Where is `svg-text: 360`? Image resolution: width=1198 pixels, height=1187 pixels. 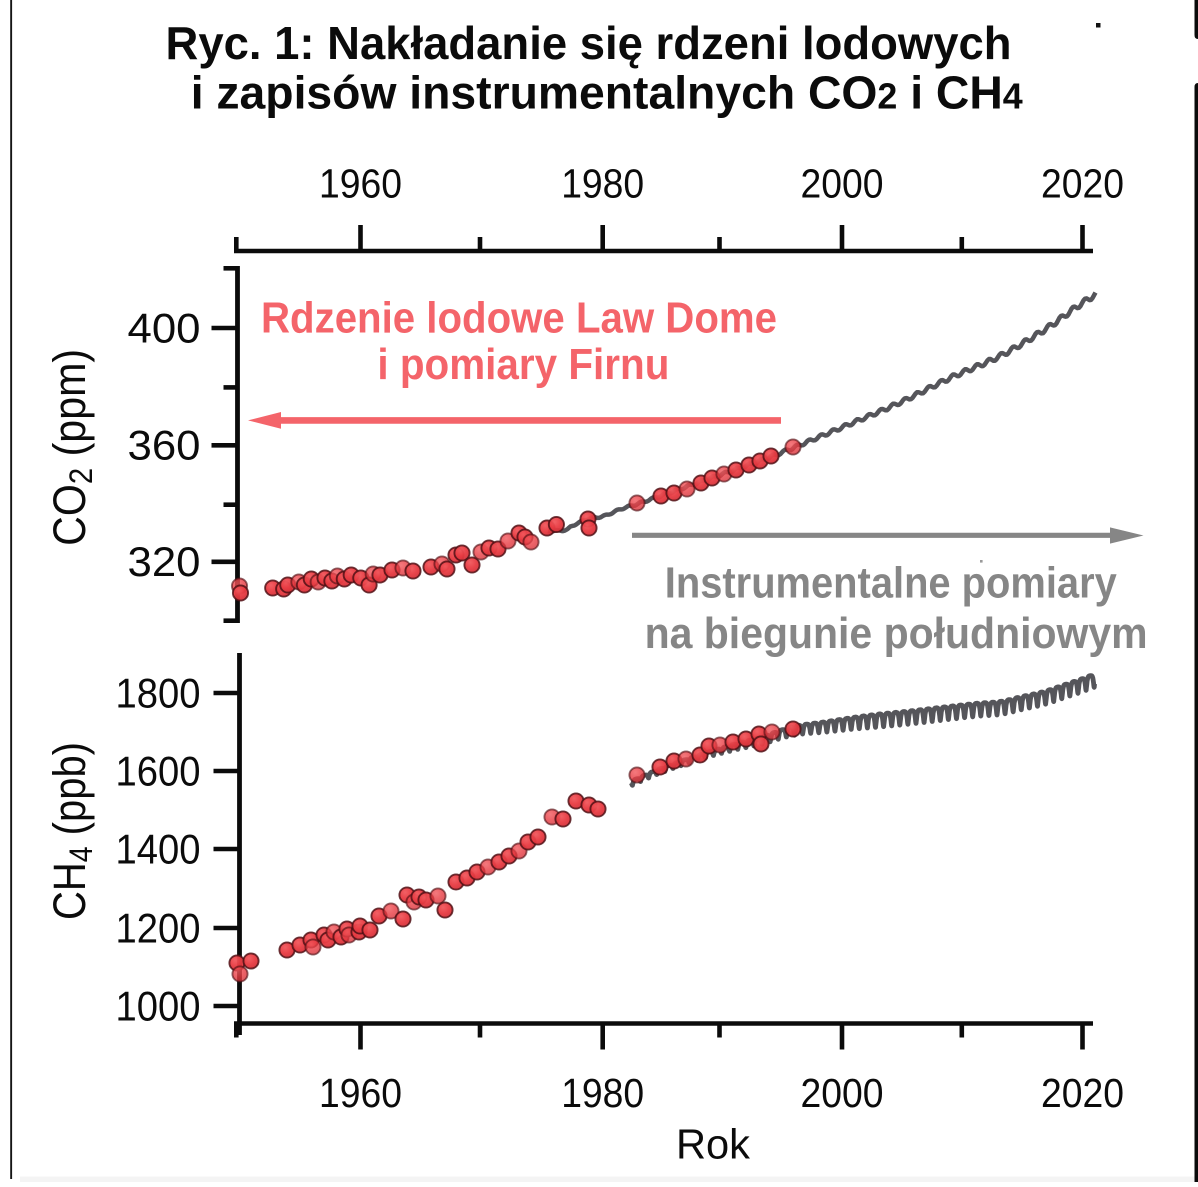
svg-text: 360 is located at coordinates (164, 445).